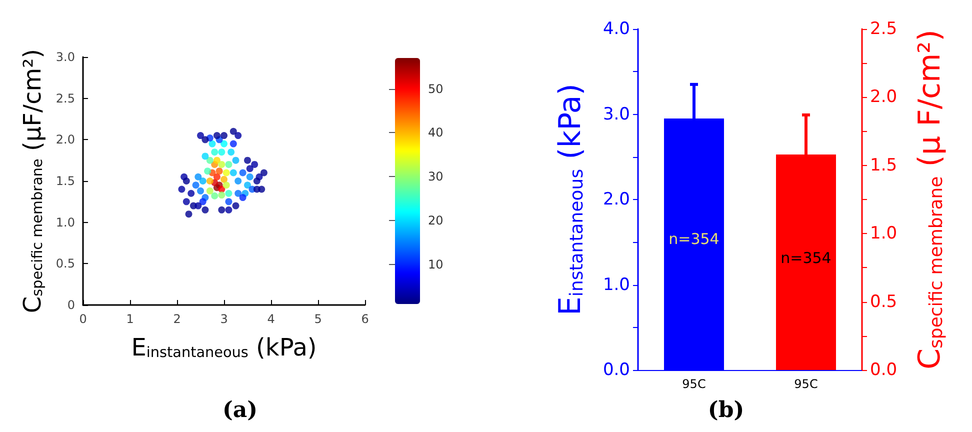  Describe the element at coordinates (884, 234) in the screenshot. I see `y2-tick-label: 1.0` at that location.